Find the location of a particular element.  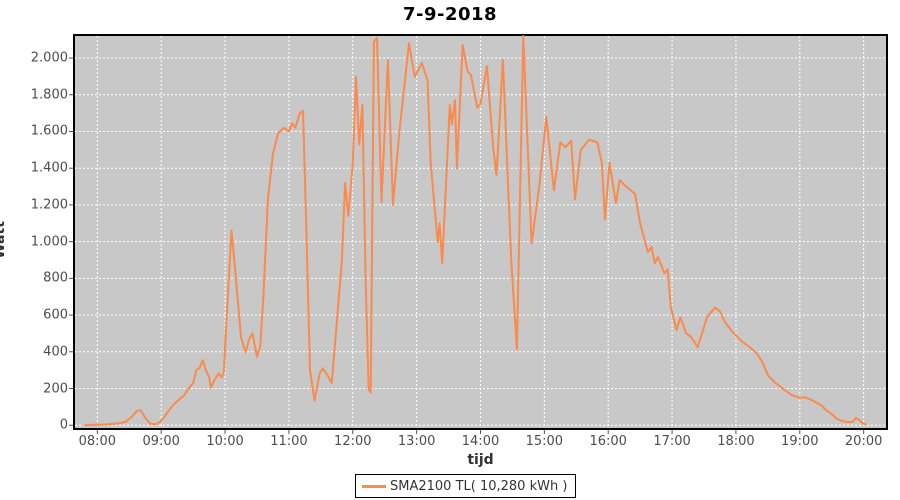

x-tick-label: 18:00 is located at coordinates (736, 441).